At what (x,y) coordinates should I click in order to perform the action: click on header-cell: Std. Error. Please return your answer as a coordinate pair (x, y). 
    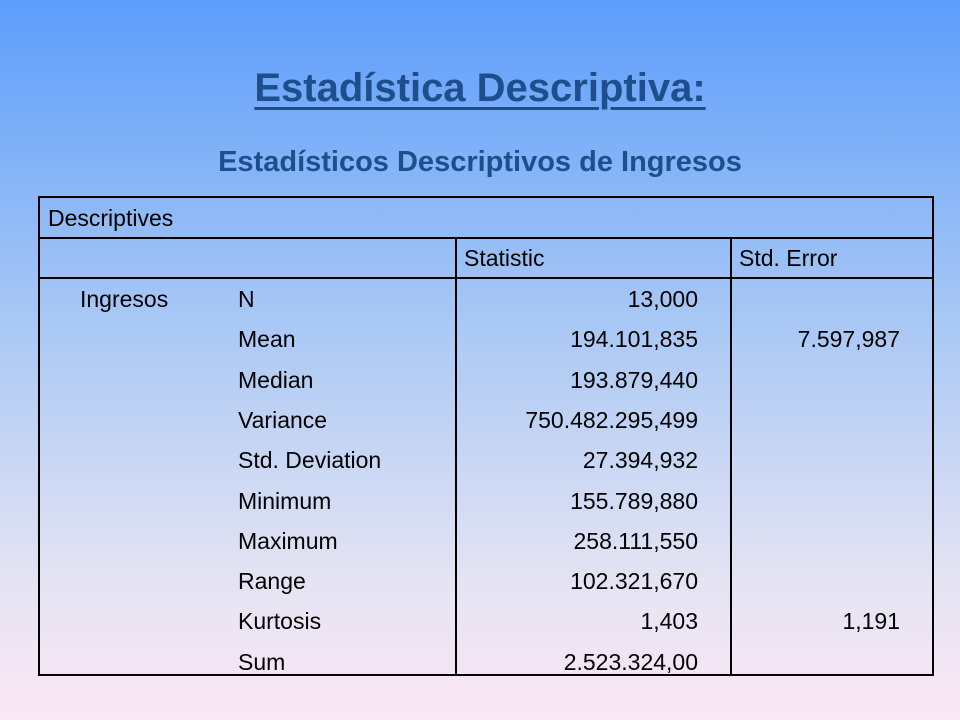
    Looking at the image, I should click on (788, 258).